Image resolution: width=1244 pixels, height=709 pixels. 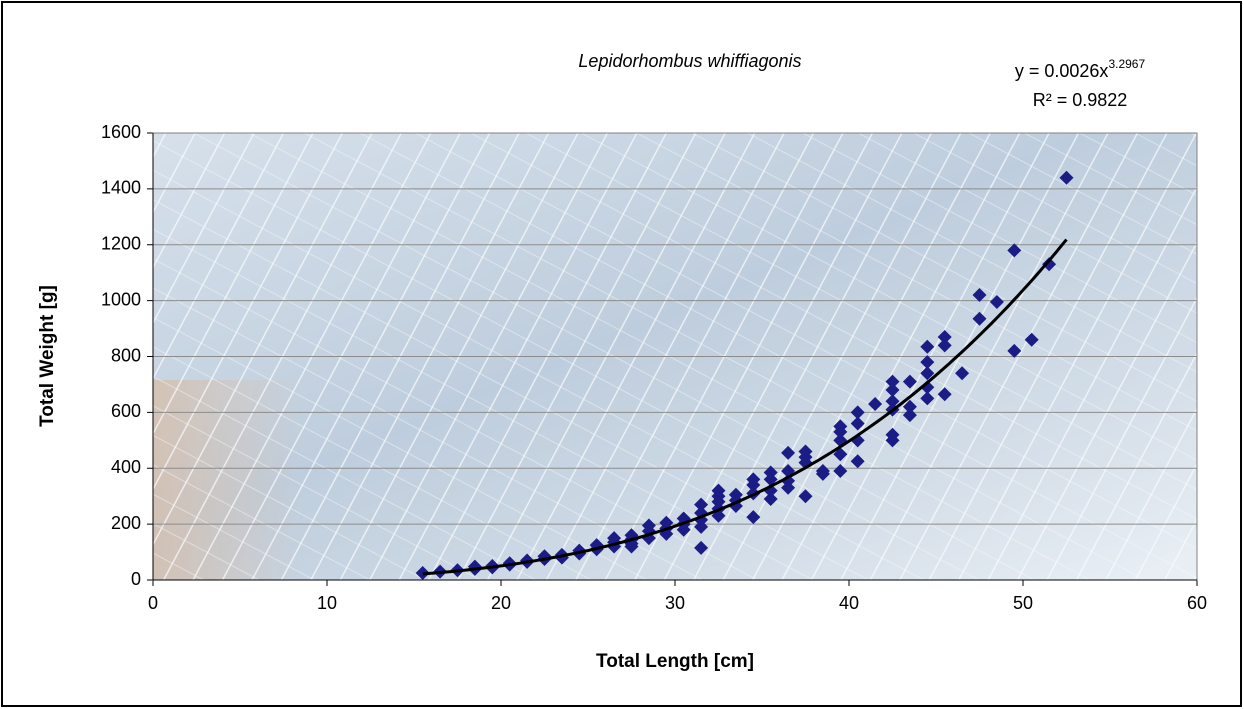 I want to click on x-tick-label: 30, so click(x=675, y=603).